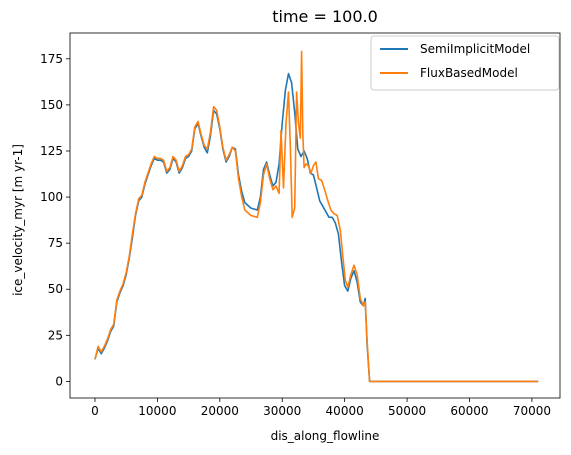  I want to click on x-axis-label: dis_along_flowline, so click(325, 436).